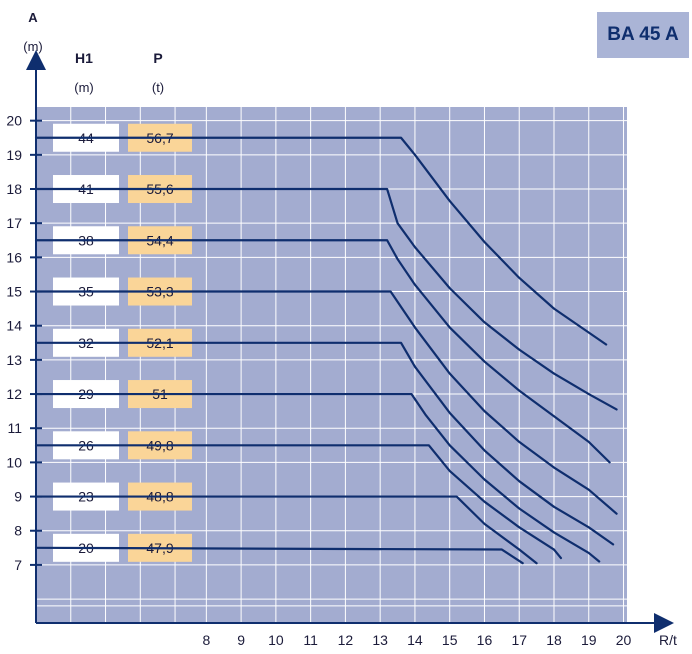  What do you see at coordinates (589, 640) in the screenshot?
I see `x-tick-label: 19` at bounding box center [589, 640].